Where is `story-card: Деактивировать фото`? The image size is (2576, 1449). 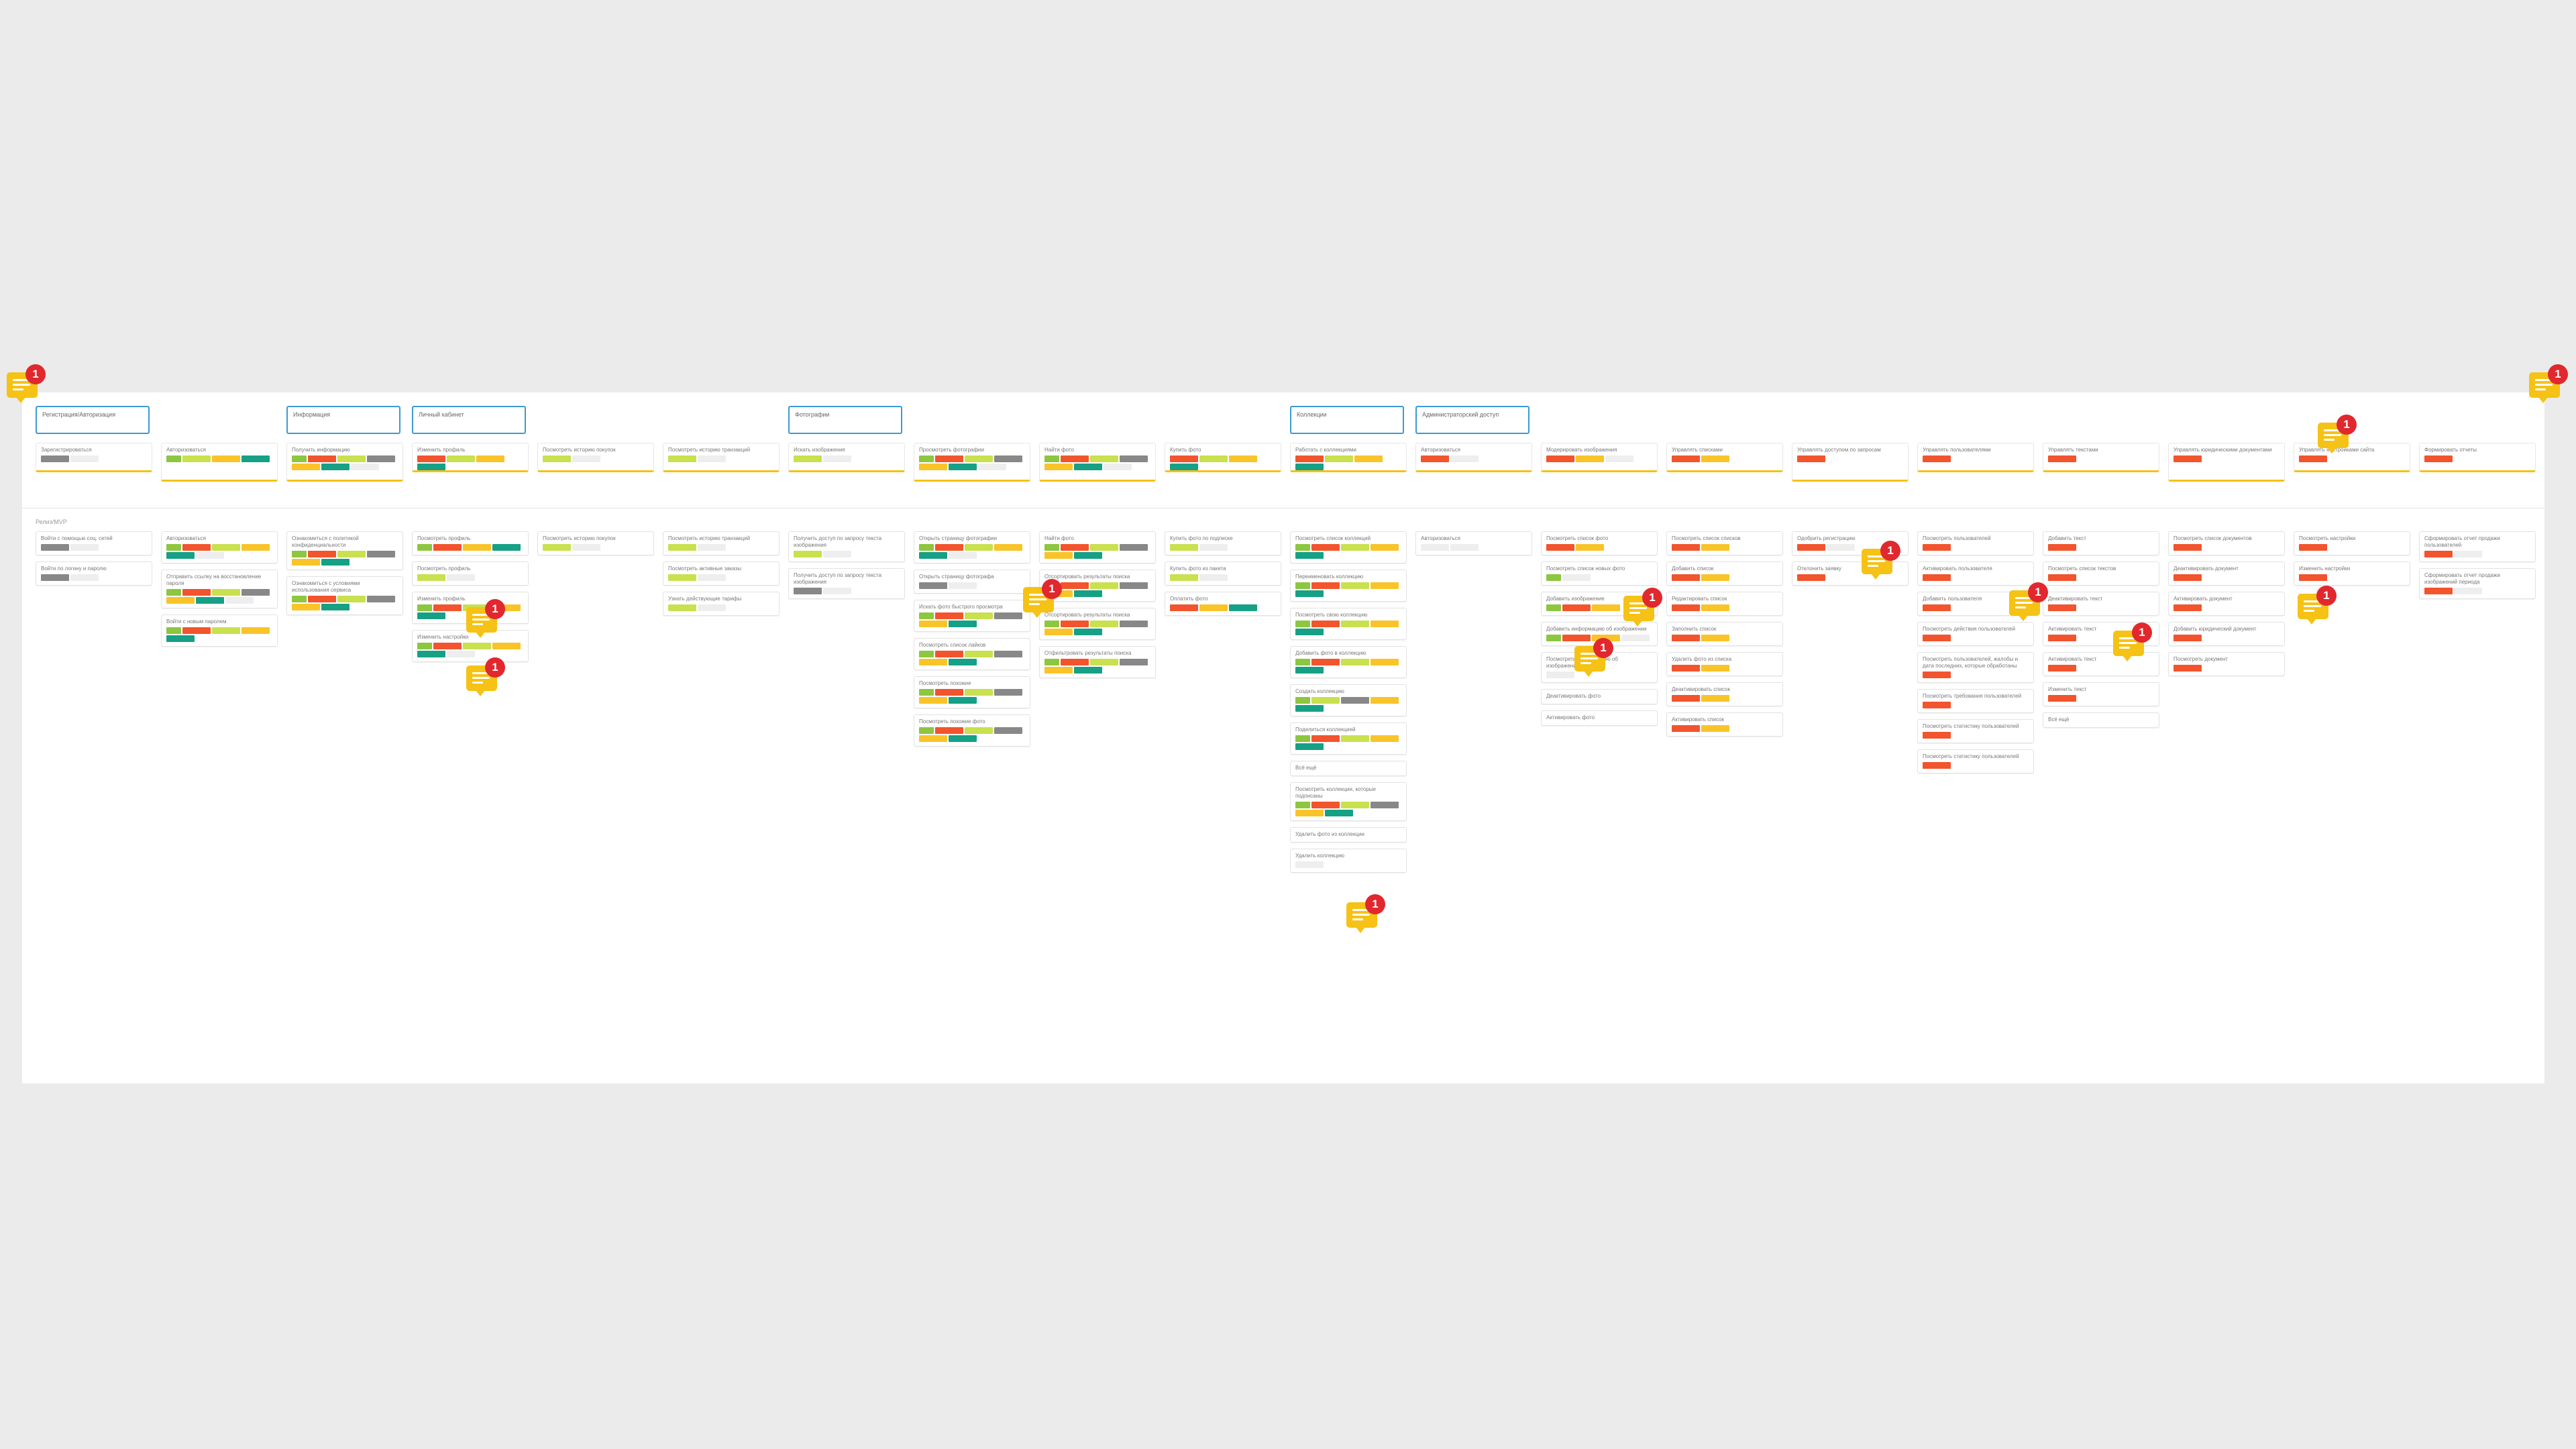 story-card: Деактивировать фото is located at coordinates (1599, 696).